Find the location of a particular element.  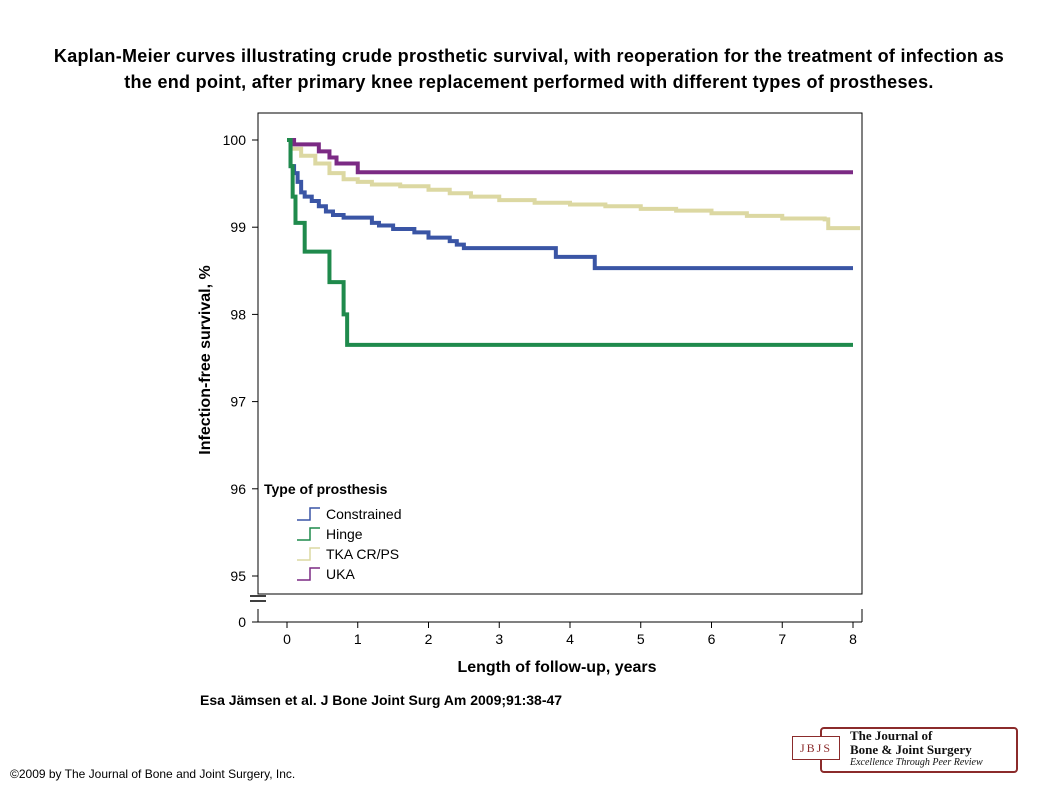

y-tick-label: 96 is located at coordinates (238, 489).